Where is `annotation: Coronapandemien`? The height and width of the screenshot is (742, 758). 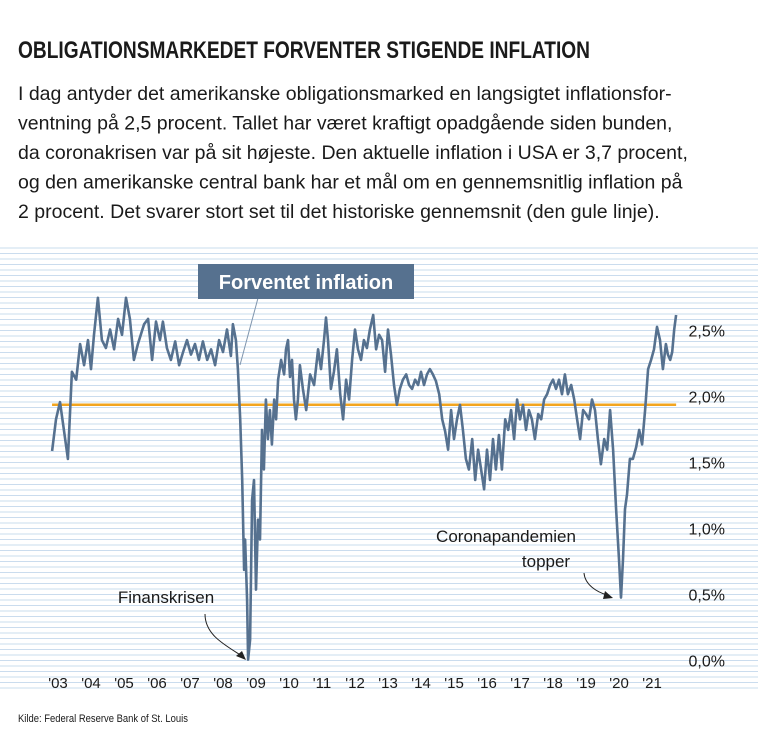
annotation: Coronapandemien is located at coordinates (506, 536).